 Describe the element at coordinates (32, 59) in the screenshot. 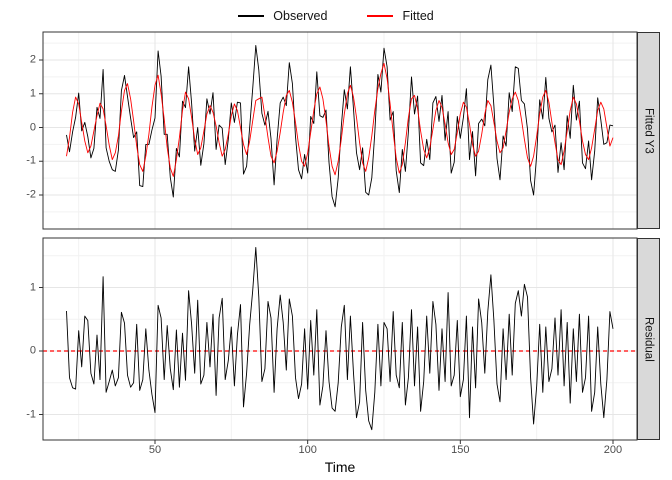

I see `y-tick-label: 2` at that location.